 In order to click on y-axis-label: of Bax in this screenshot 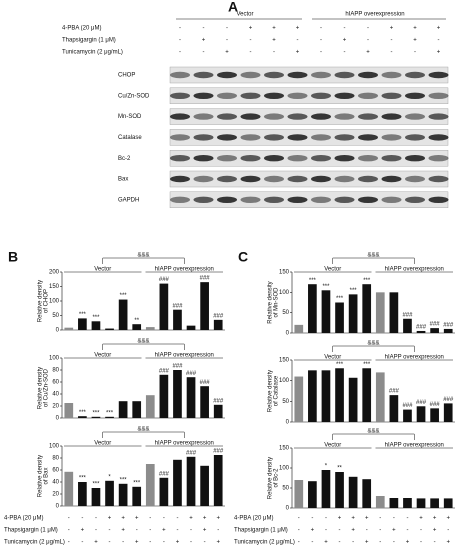, I will do `click(47, 475)`.